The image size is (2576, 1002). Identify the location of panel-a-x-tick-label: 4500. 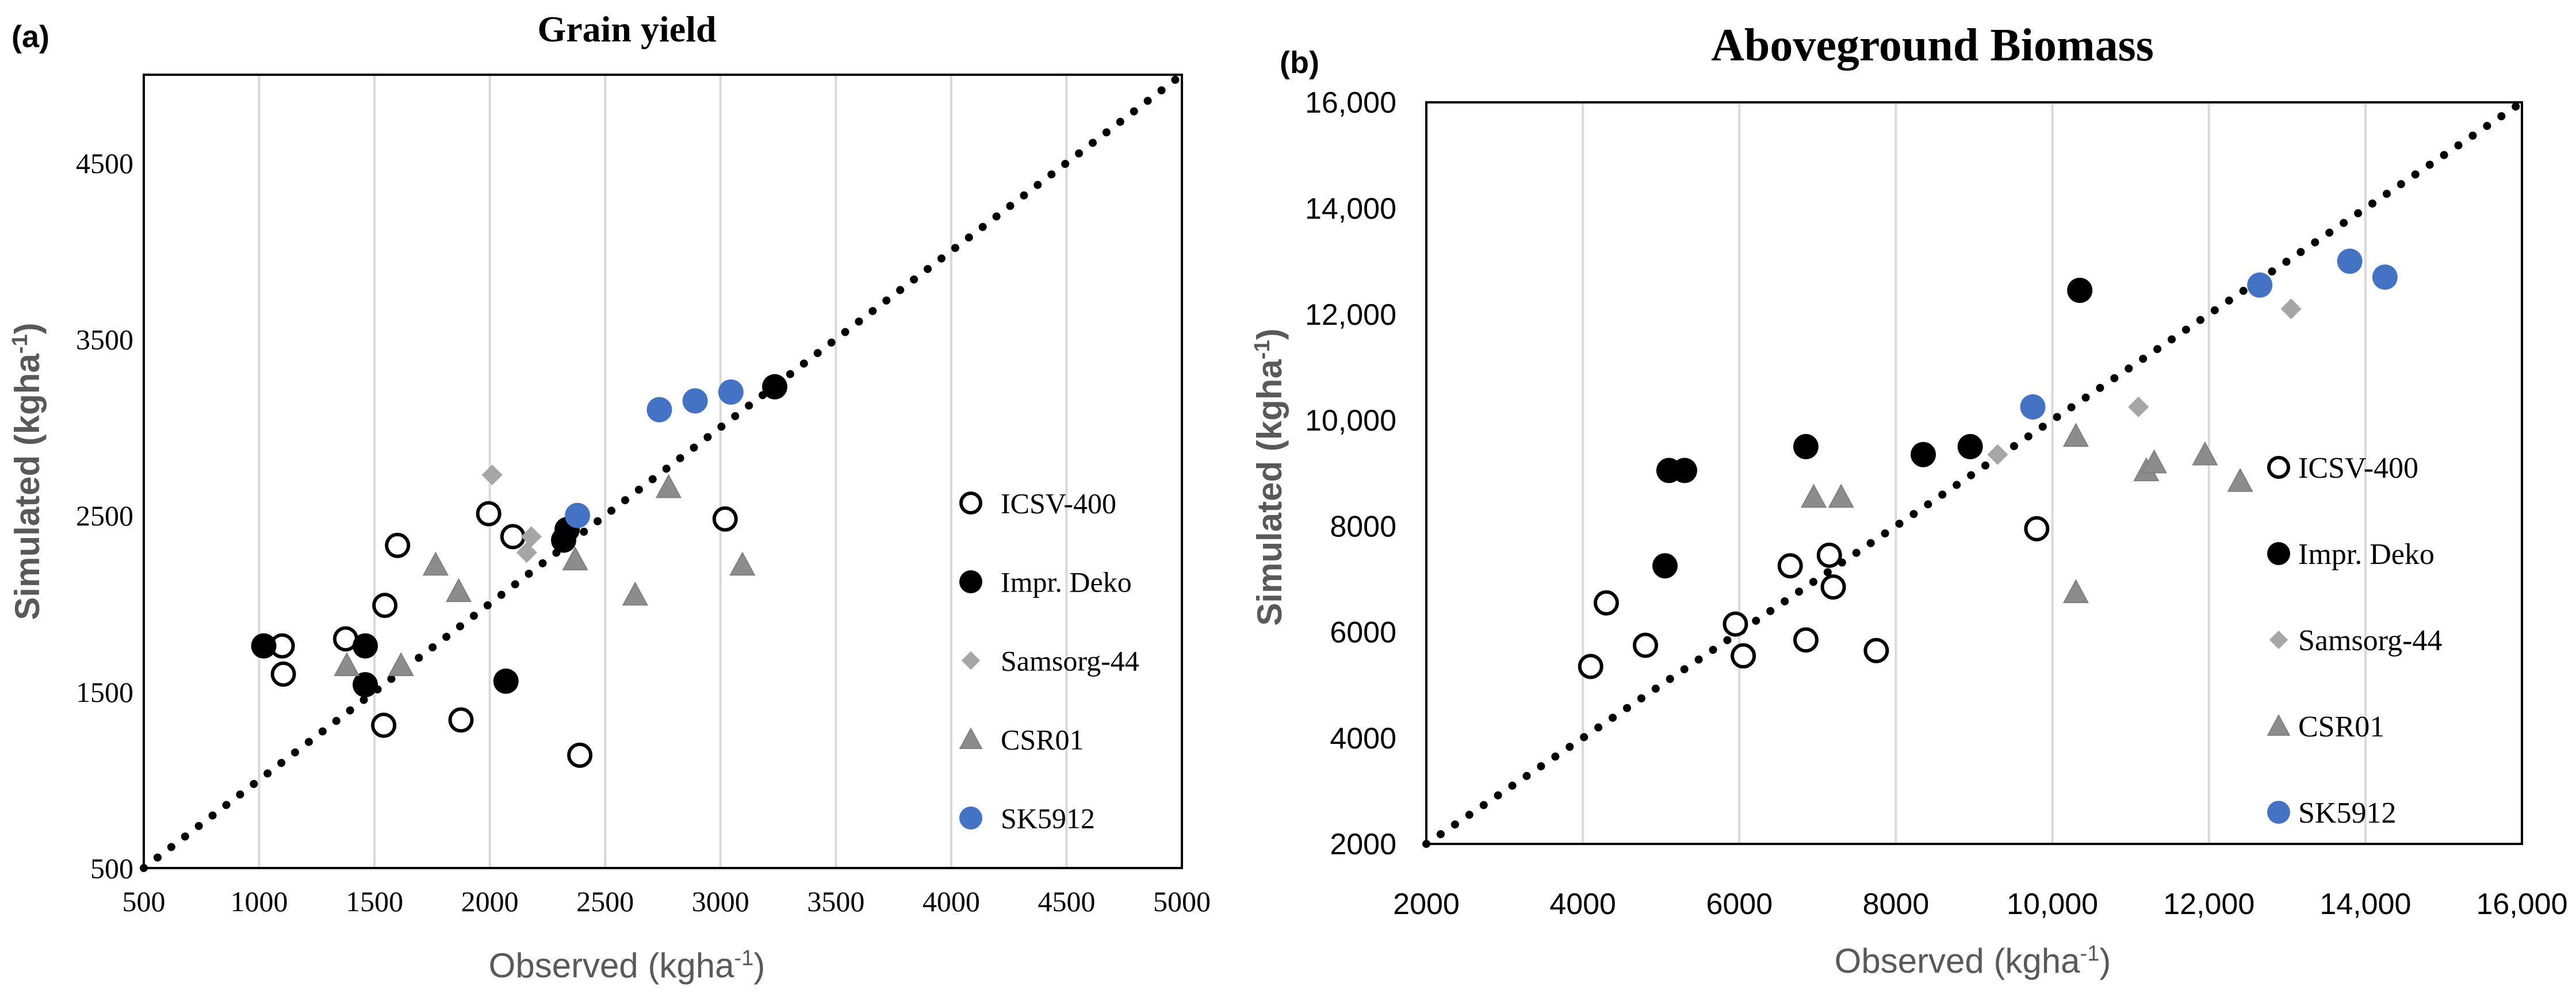
(1066, 901).